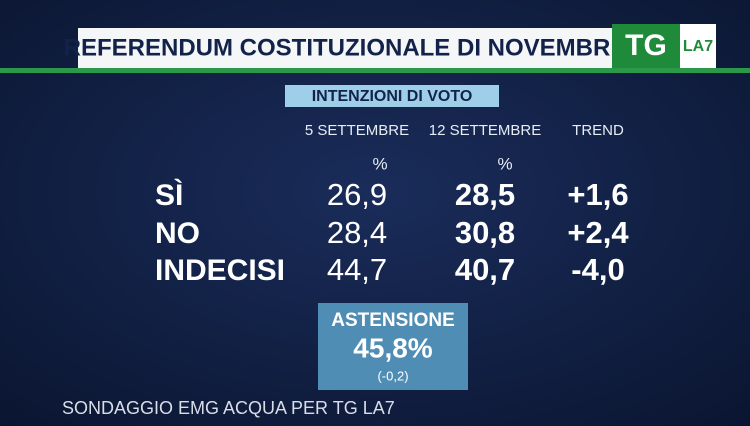 Image resolution: width=750 pixels, height=426 pixels. I want to click on subtitle: INTENZIONI DI VOTO, so click(392, 96).